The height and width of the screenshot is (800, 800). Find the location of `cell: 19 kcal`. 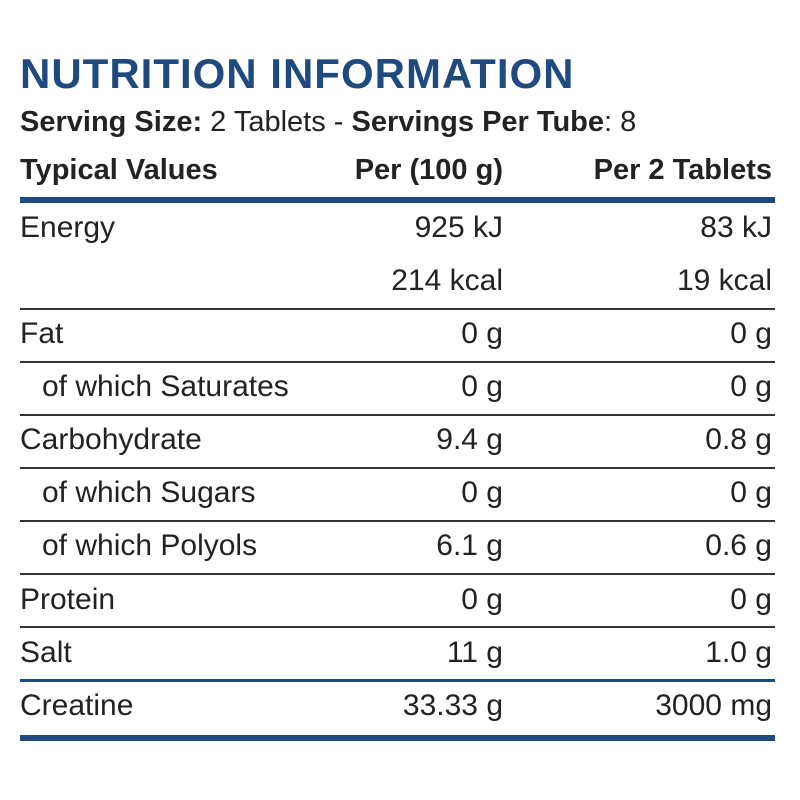

cell: 19 kcal is located at coordinates (724, 280).